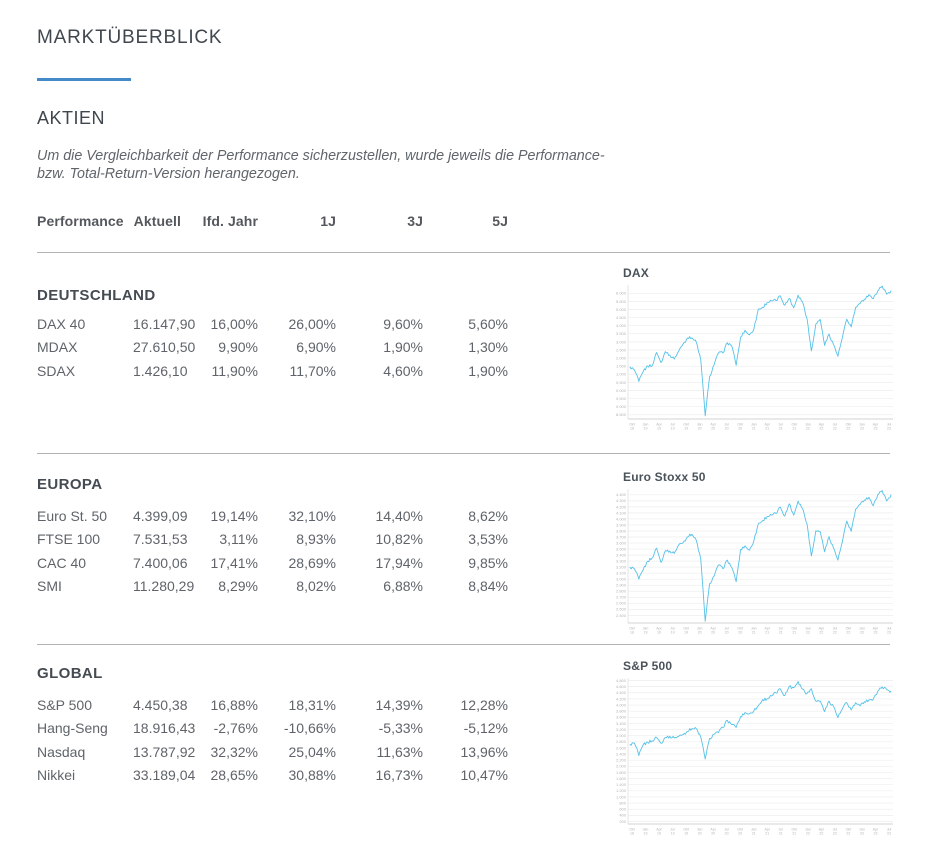 This screenshot has width=946, height=843. I want to click on row-value: 1,30%, so click(488, 347).